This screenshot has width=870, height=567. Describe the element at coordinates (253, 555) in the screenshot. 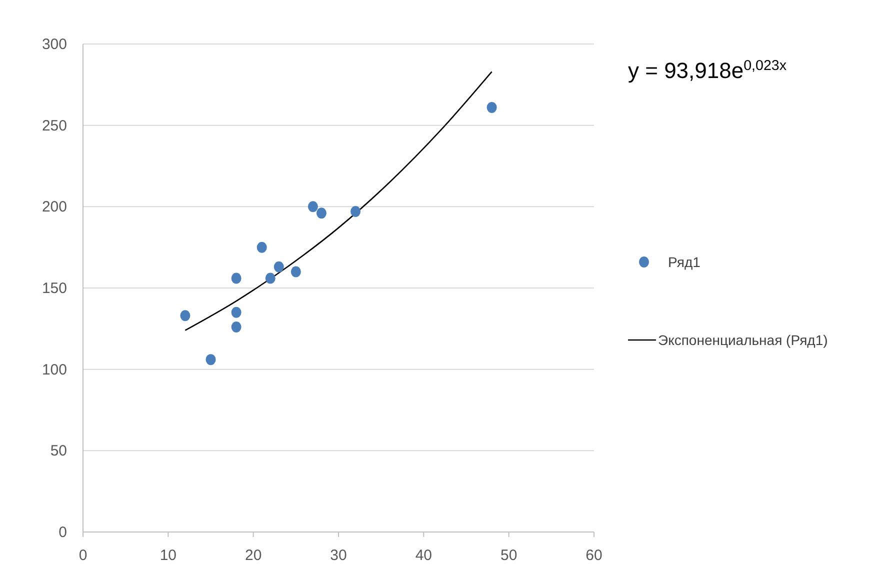

I see `x-tick-label: 20` at that location.